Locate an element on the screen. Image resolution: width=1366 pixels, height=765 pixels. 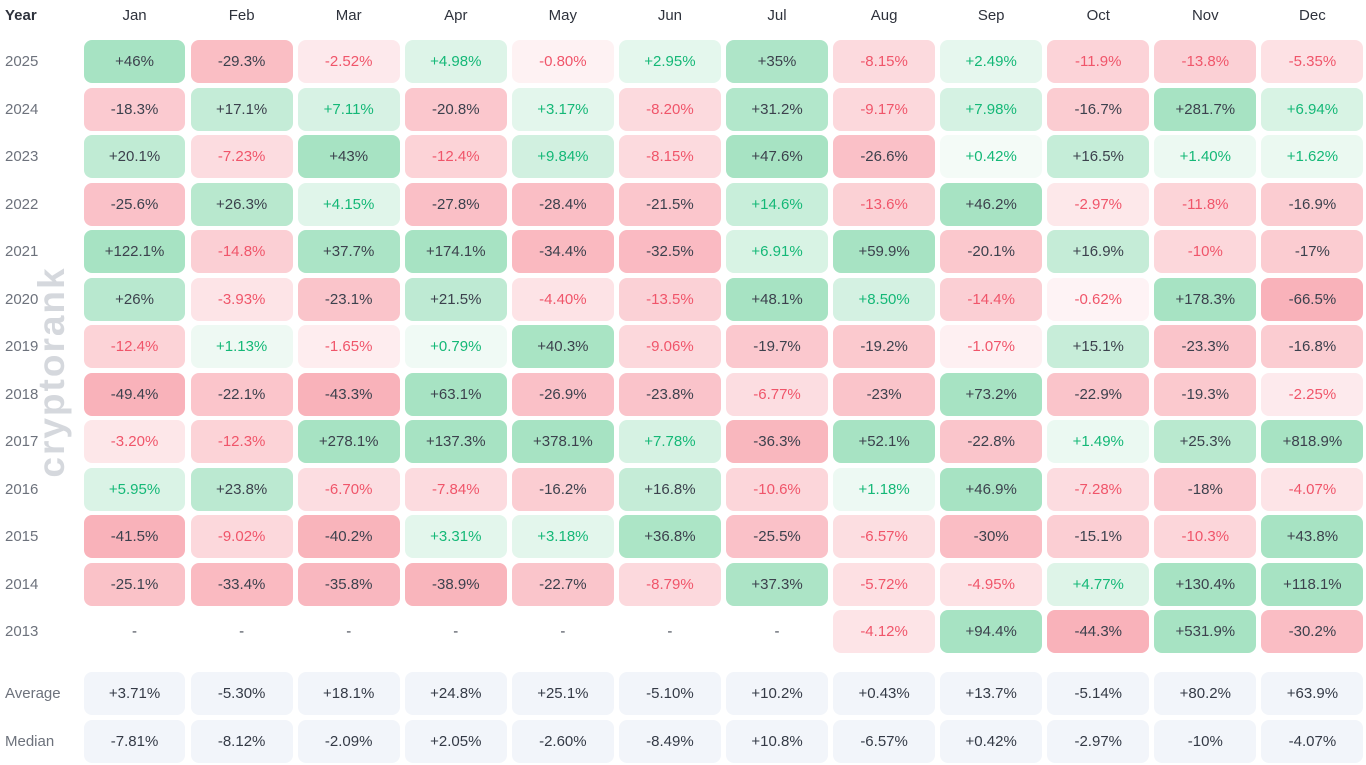
return-cell: -3.93% is located at coordinates (241, 299).